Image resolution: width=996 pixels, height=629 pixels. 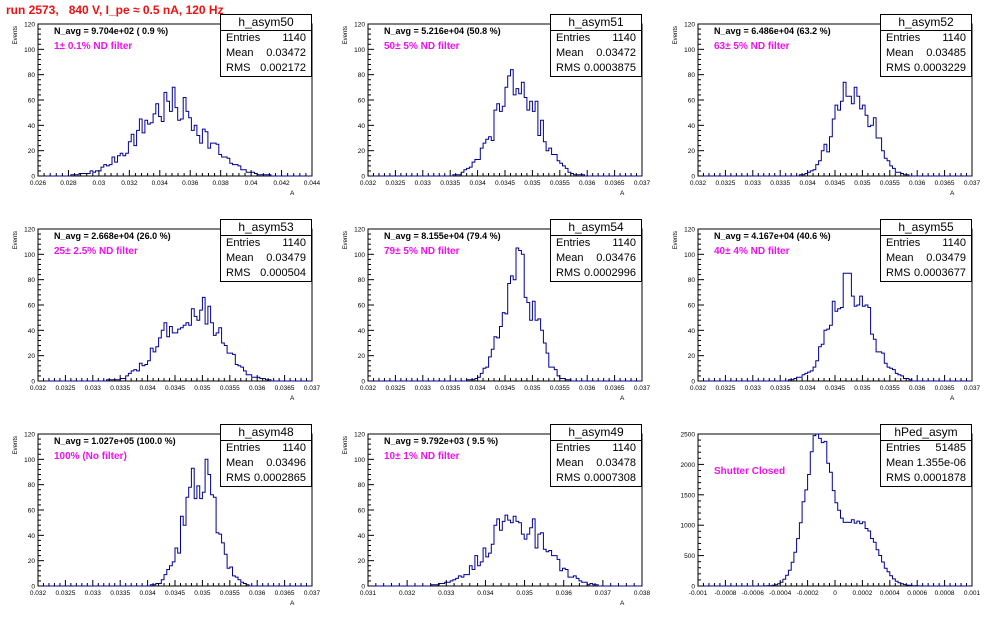 I want to click on x-tick-label: 0.03, so click(x=99, y=183).